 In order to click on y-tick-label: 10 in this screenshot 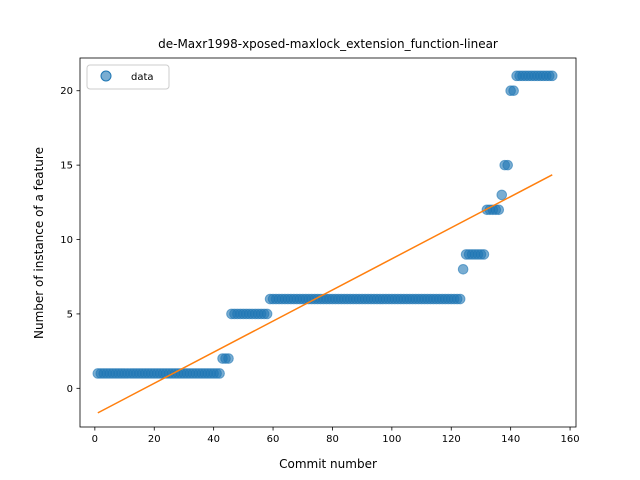, I will do `click(66, 240)`.